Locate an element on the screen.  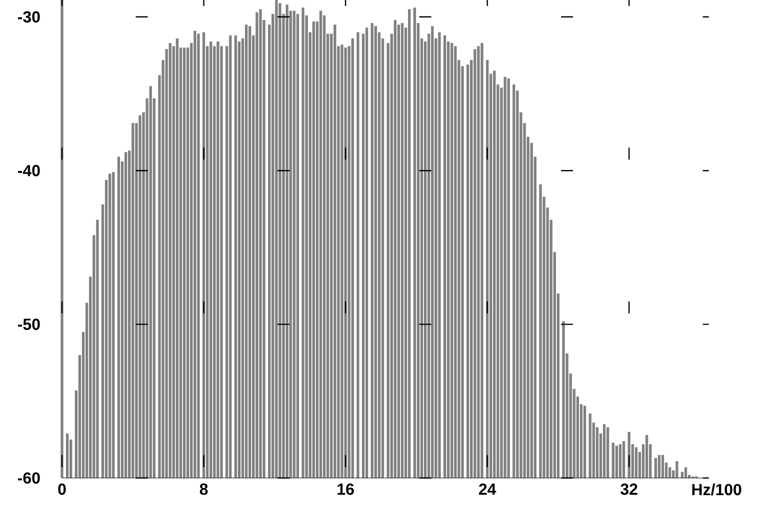
y-tick-label: -50 is located at coordinates (29, 324).